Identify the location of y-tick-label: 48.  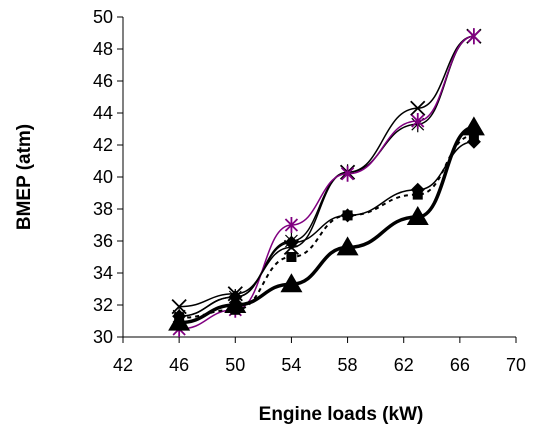
(103, 49).